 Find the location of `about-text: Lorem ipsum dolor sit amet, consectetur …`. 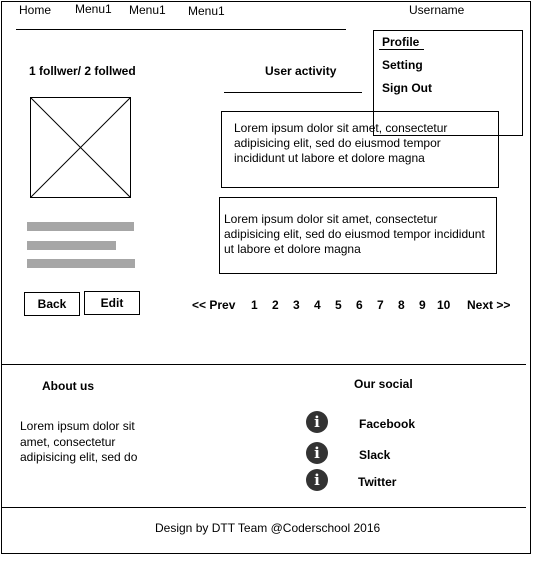

about-text: Lorem ipsum dolor sit amet, consectetur … is located at coordinates (79, 441).